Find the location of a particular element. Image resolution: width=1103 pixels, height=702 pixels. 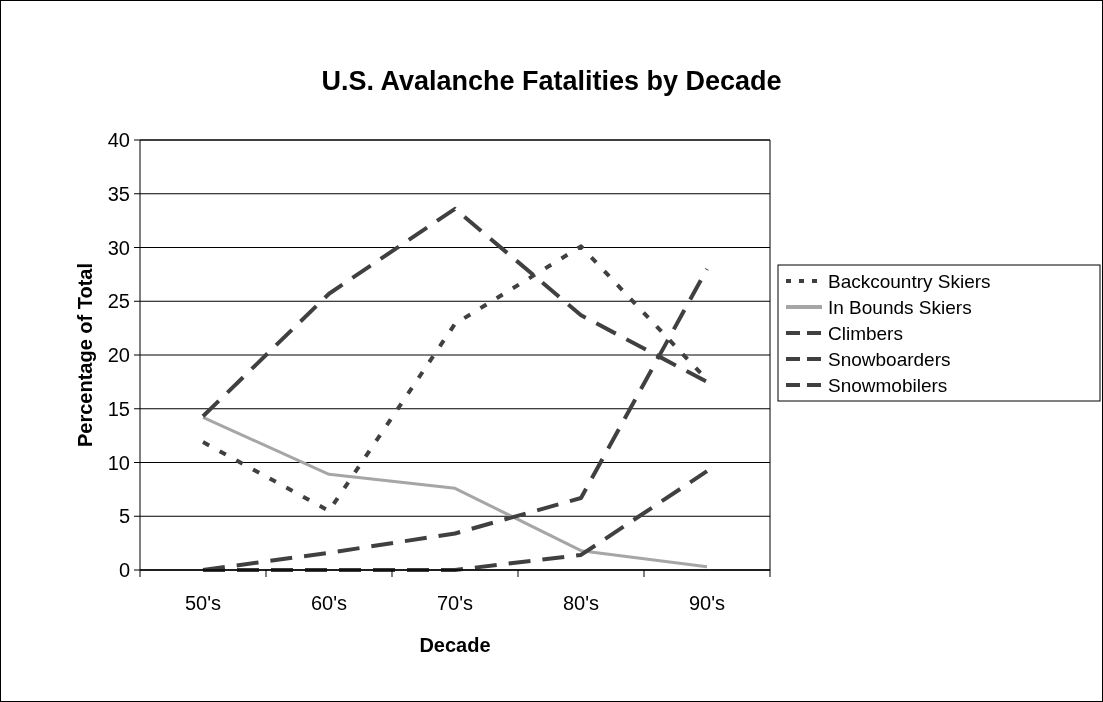

chart-title: U.S. Avalanche Fatalities by Decade is located at coordinates (551, 81).